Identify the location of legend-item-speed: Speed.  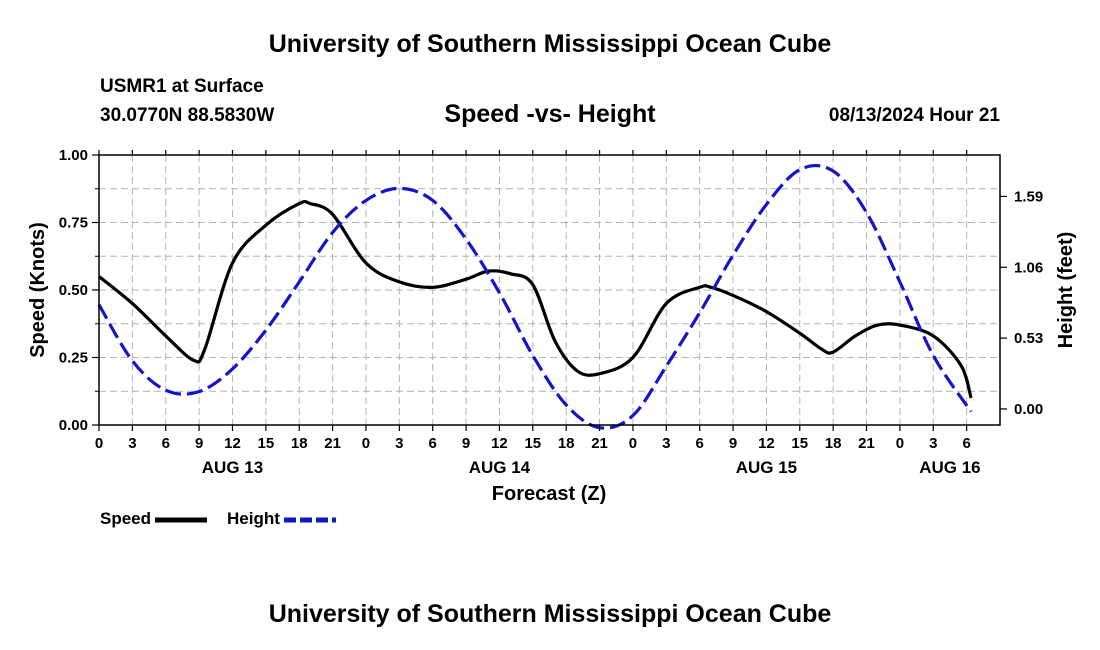
(154, 519).